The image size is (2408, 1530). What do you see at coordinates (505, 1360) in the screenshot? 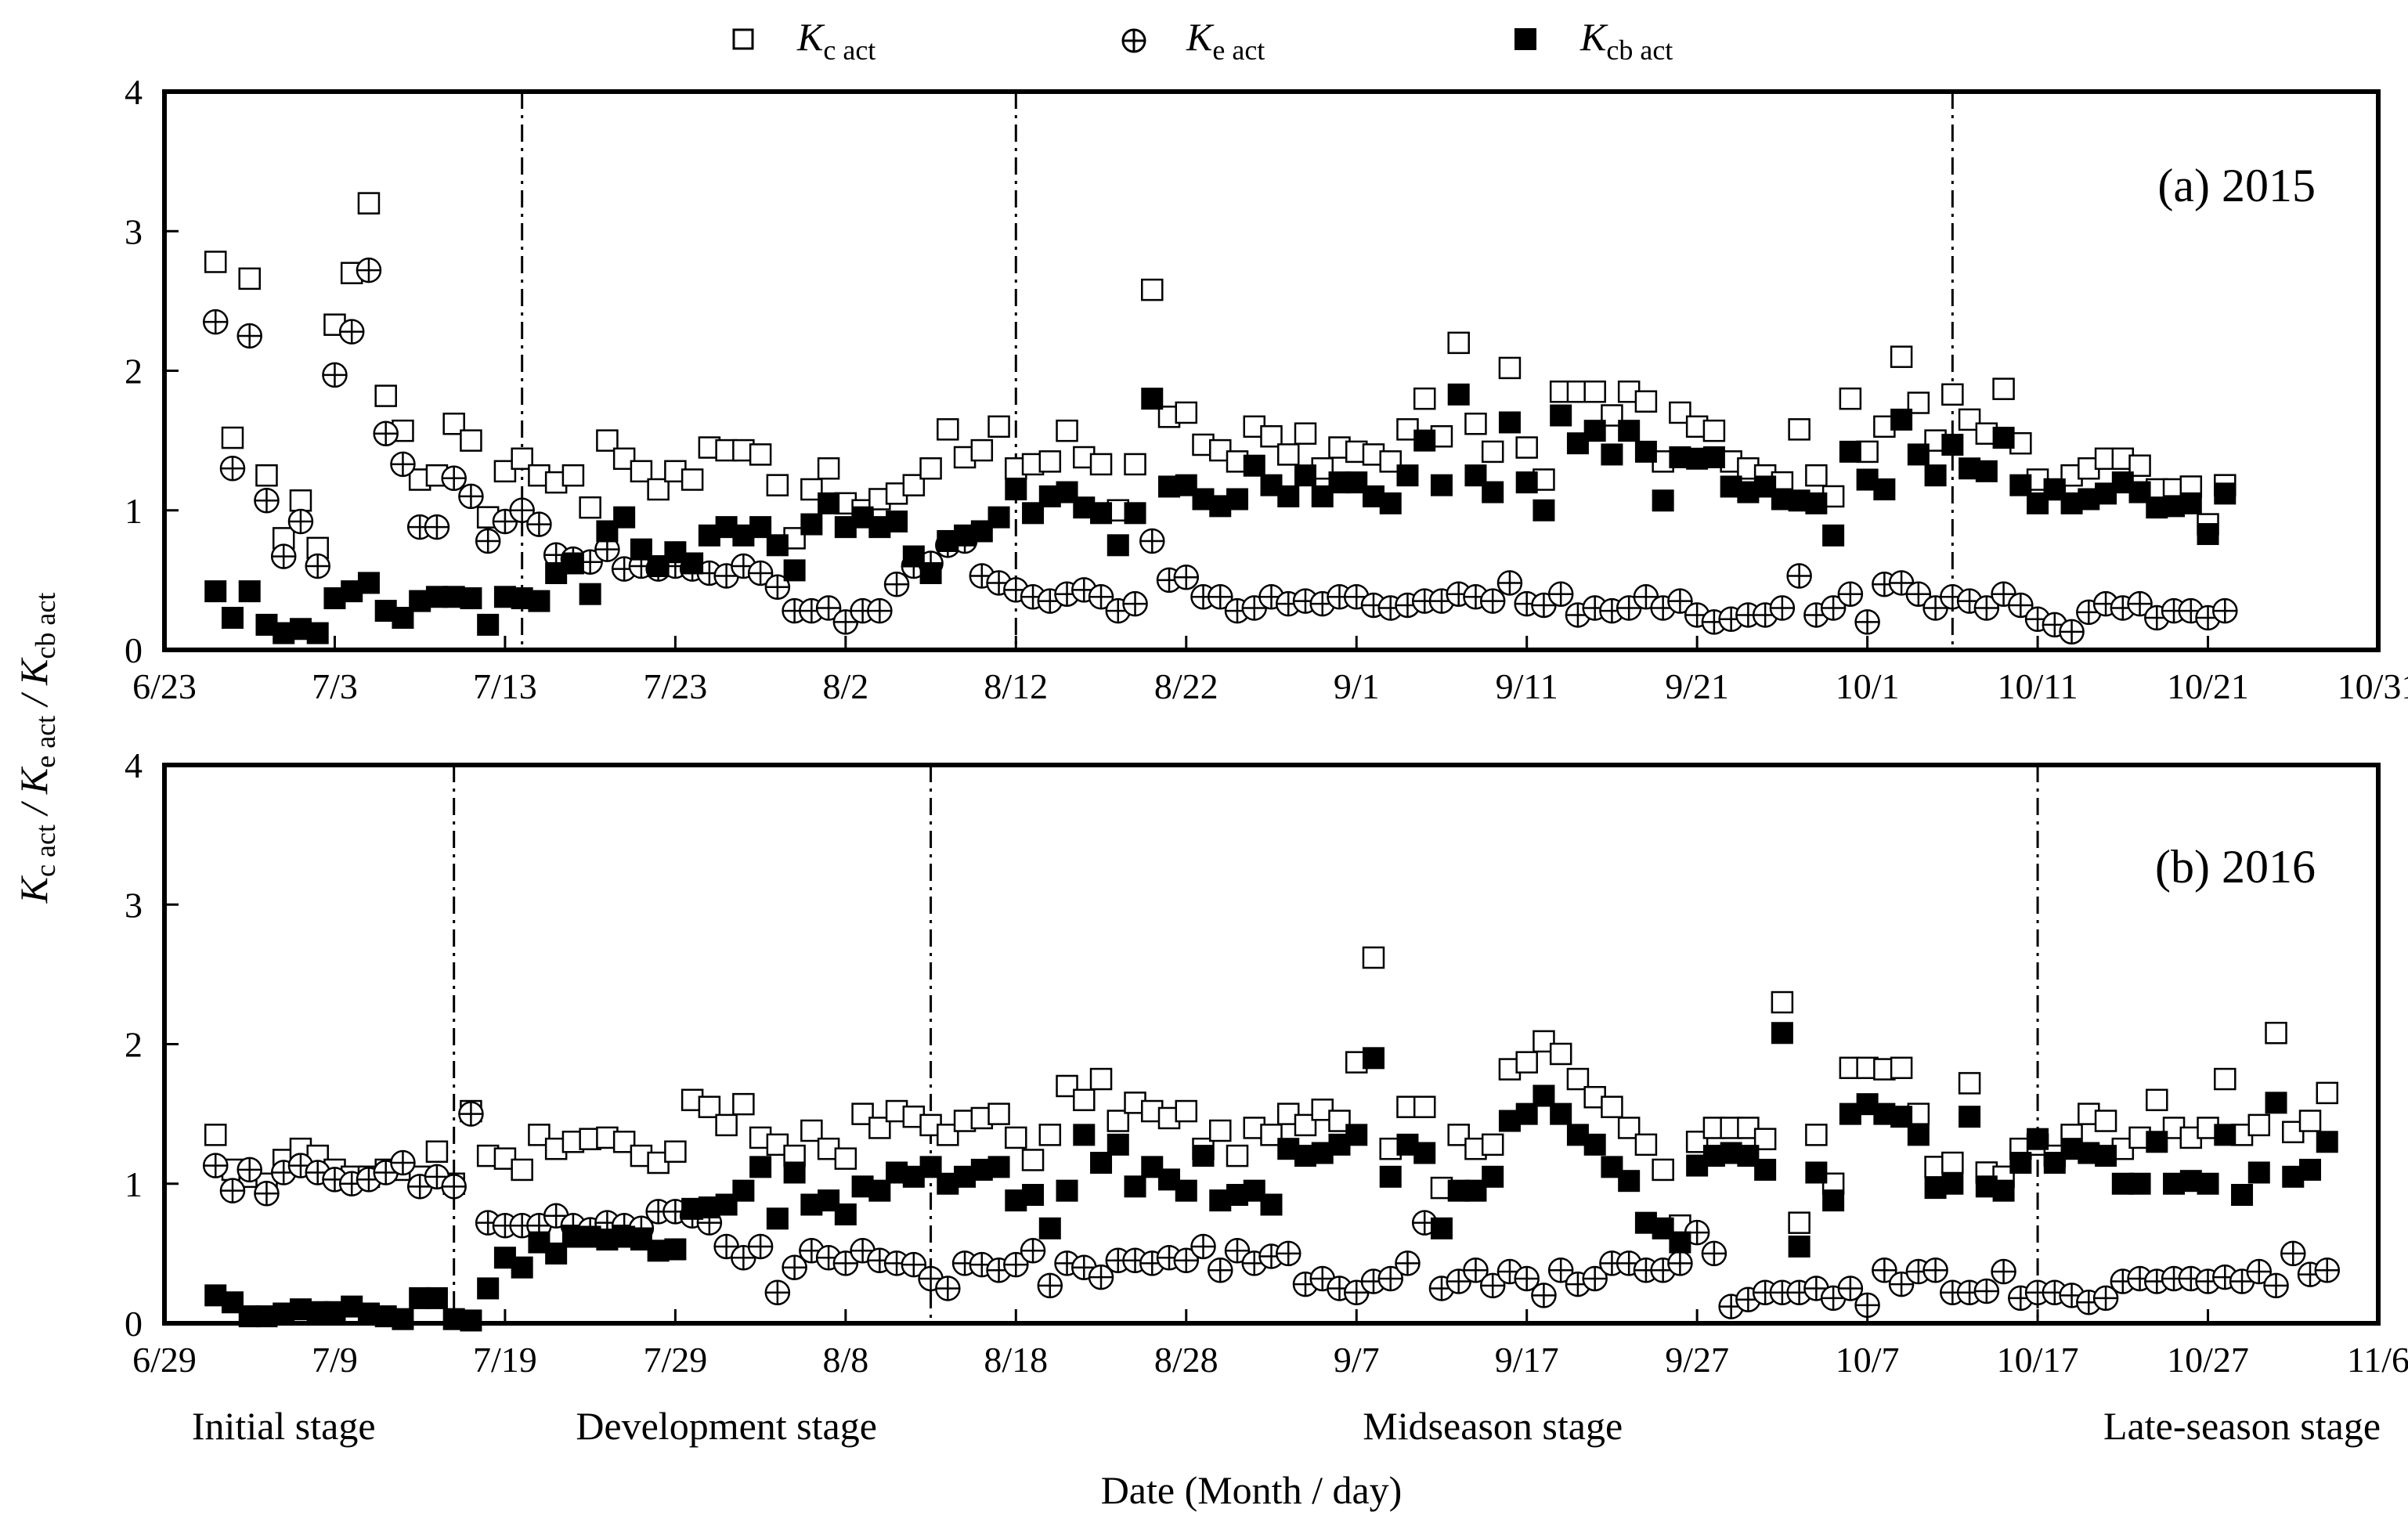
I see `x-tick-label: 7/19` at bounding box center [505, 1360].